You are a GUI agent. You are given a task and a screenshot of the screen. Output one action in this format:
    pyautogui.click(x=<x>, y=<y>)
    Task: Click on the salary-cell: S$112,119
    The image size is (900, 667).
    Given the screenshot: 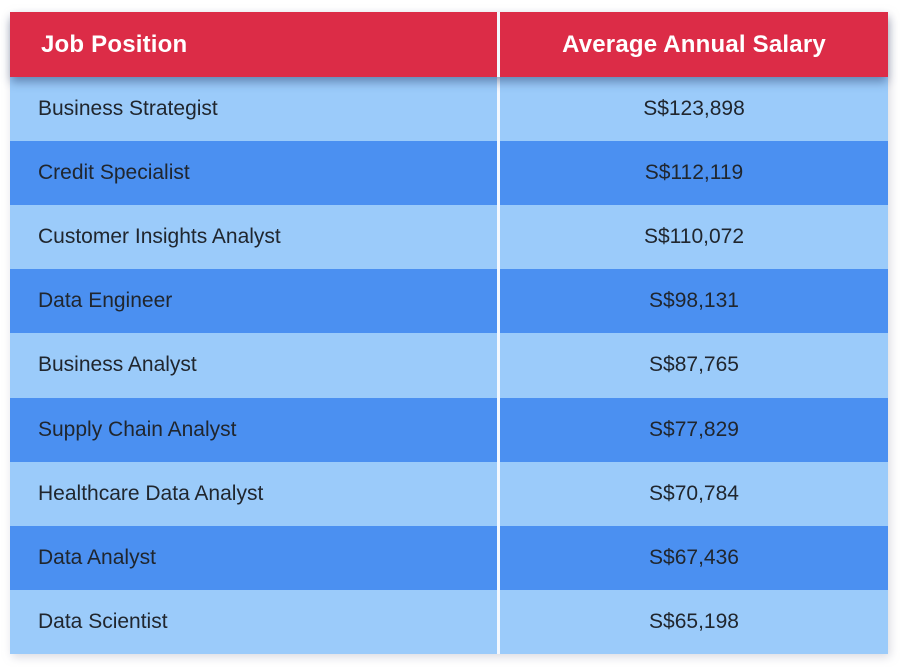 What is the action you would take?
    pyautogui.click(x=694, y=173)
    